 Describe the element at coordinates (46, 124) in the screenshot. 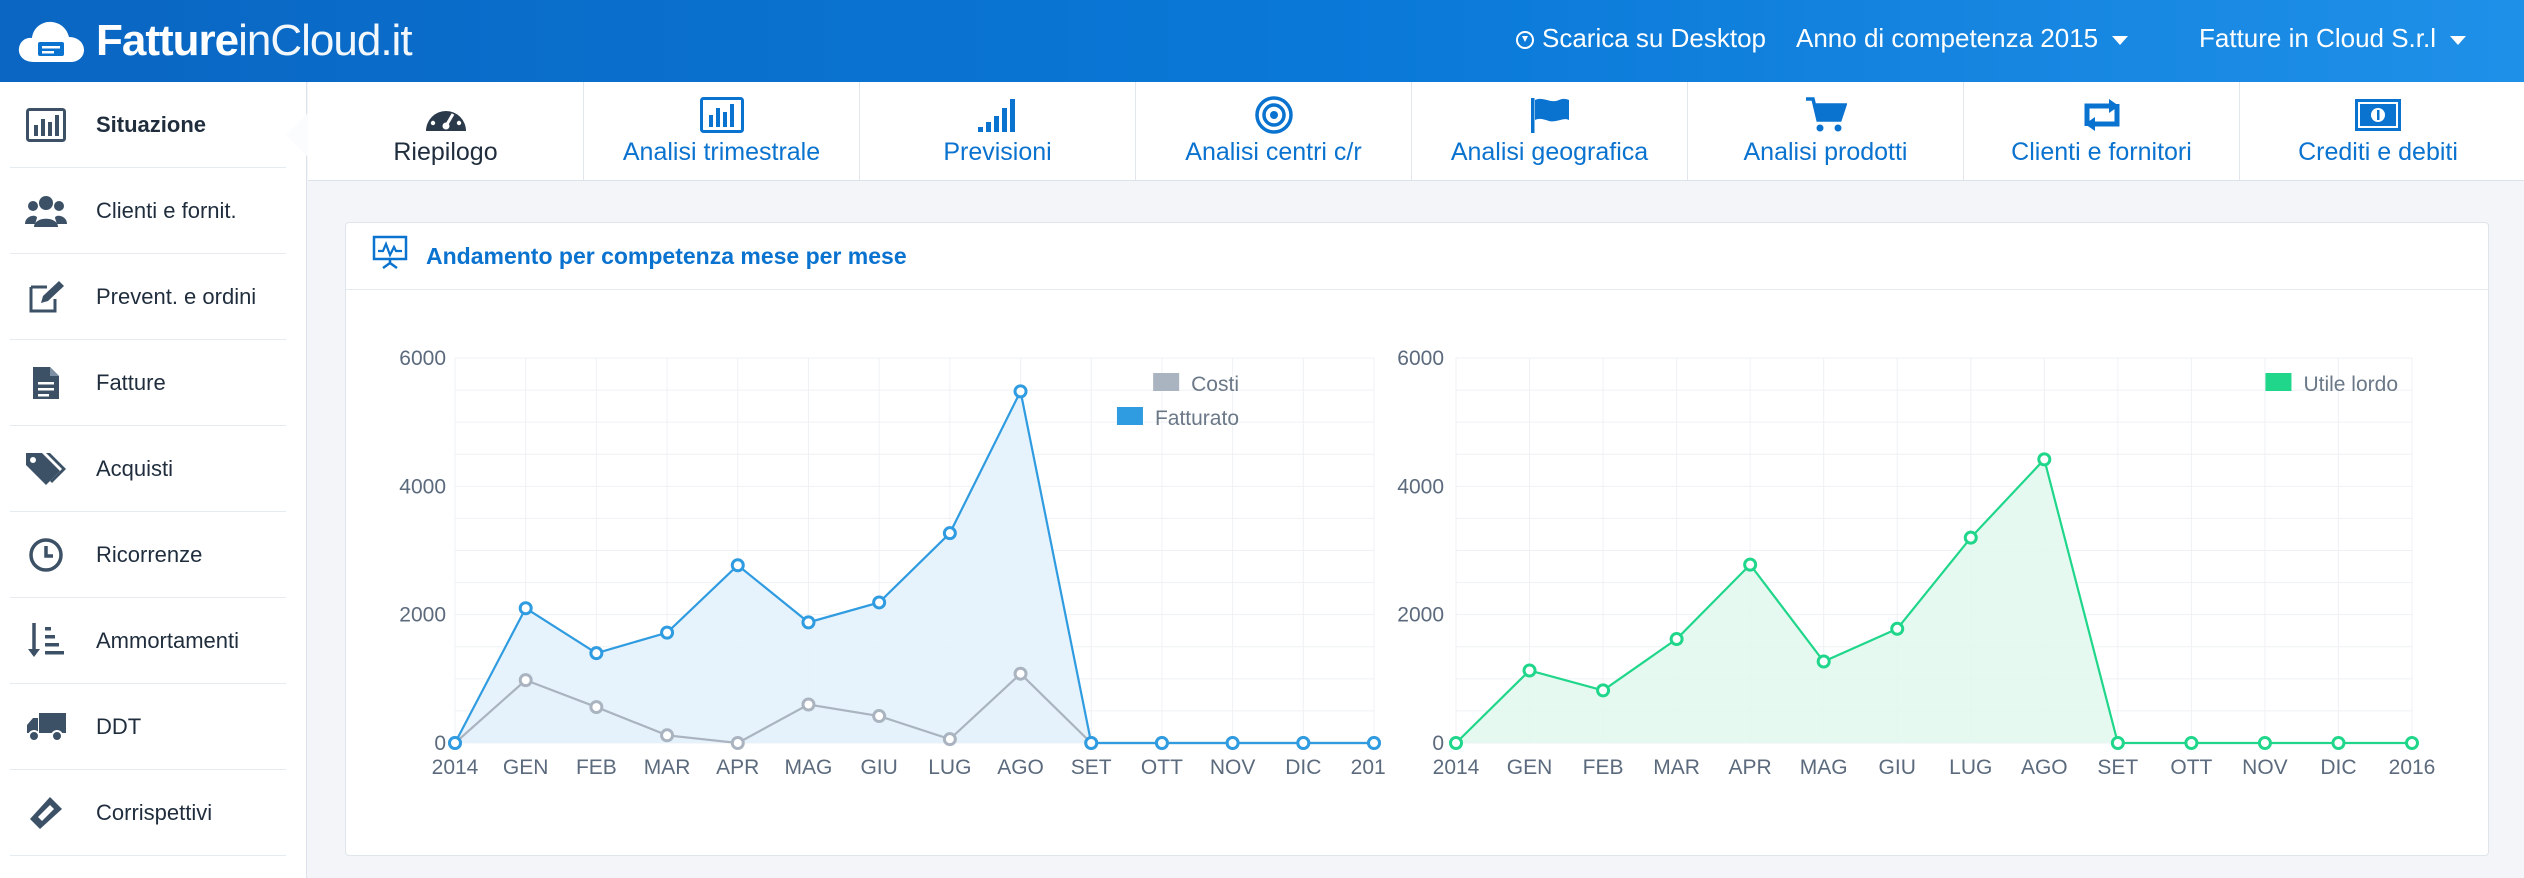

I see `bar-chart-icon` at that location.